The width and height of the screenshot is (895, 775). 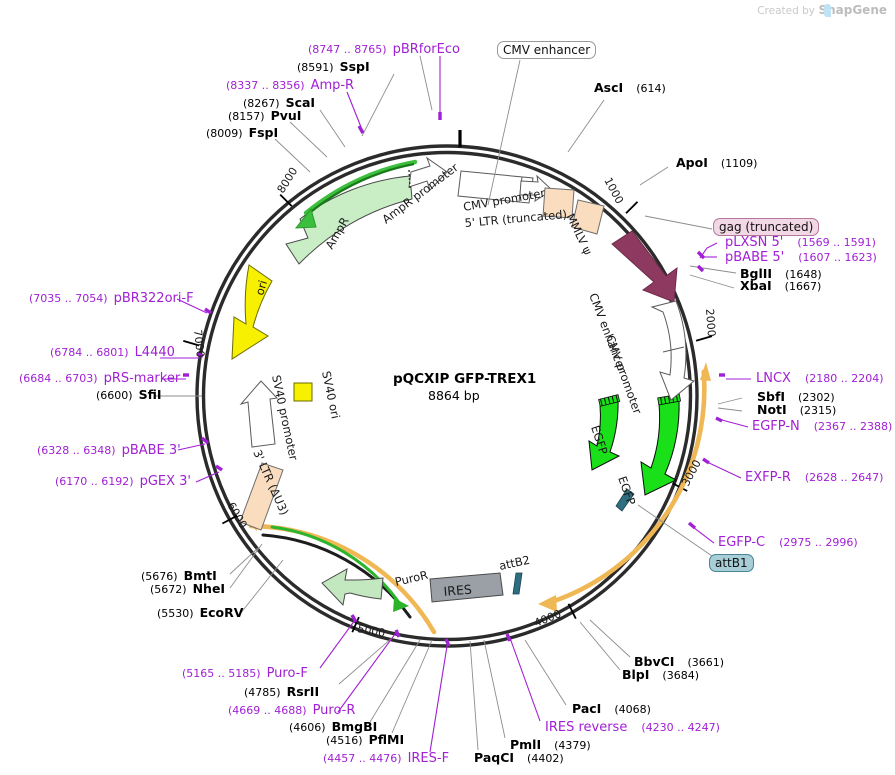 What do you see at coordinates (573, 211) in the screenshot?
I see `feature-mmlv-psi` at bounding box center [573, 211].